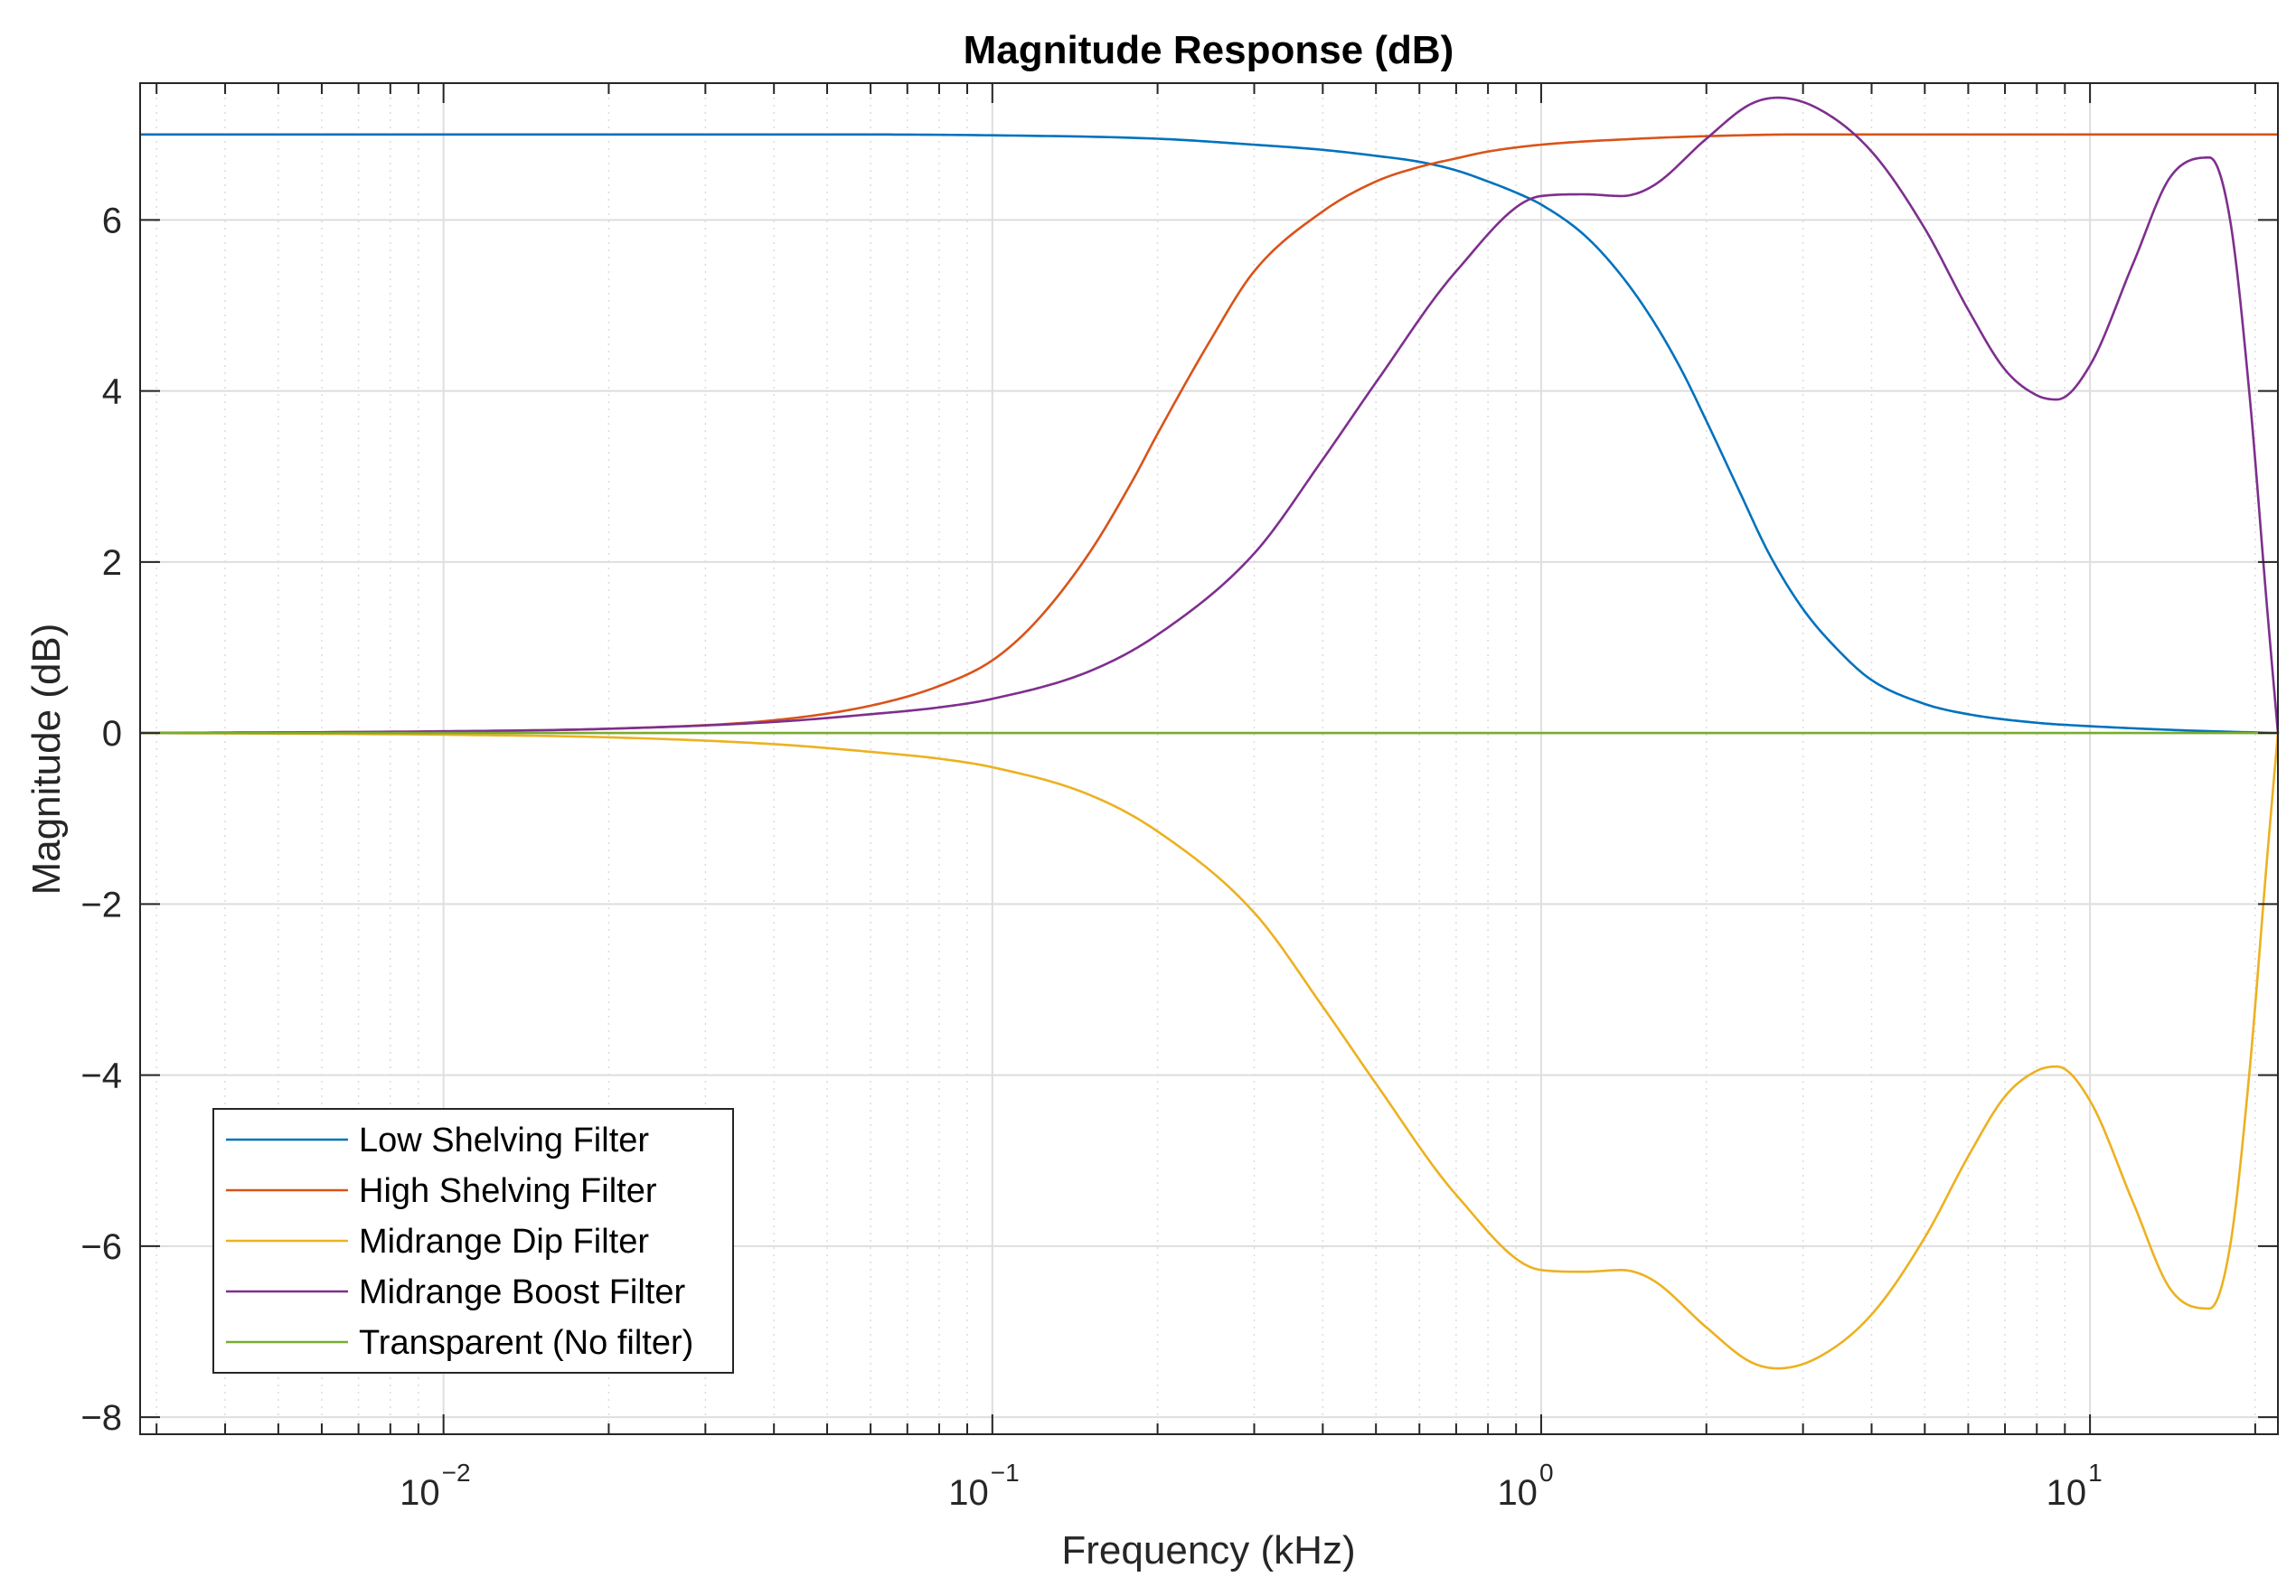 This screenshot has height=1596, width=2296. What do you see at coordinates (1005, 1473) in the screenshot?
I see `x-tick-exponent: −1` at bounding box center [1005, 1473].